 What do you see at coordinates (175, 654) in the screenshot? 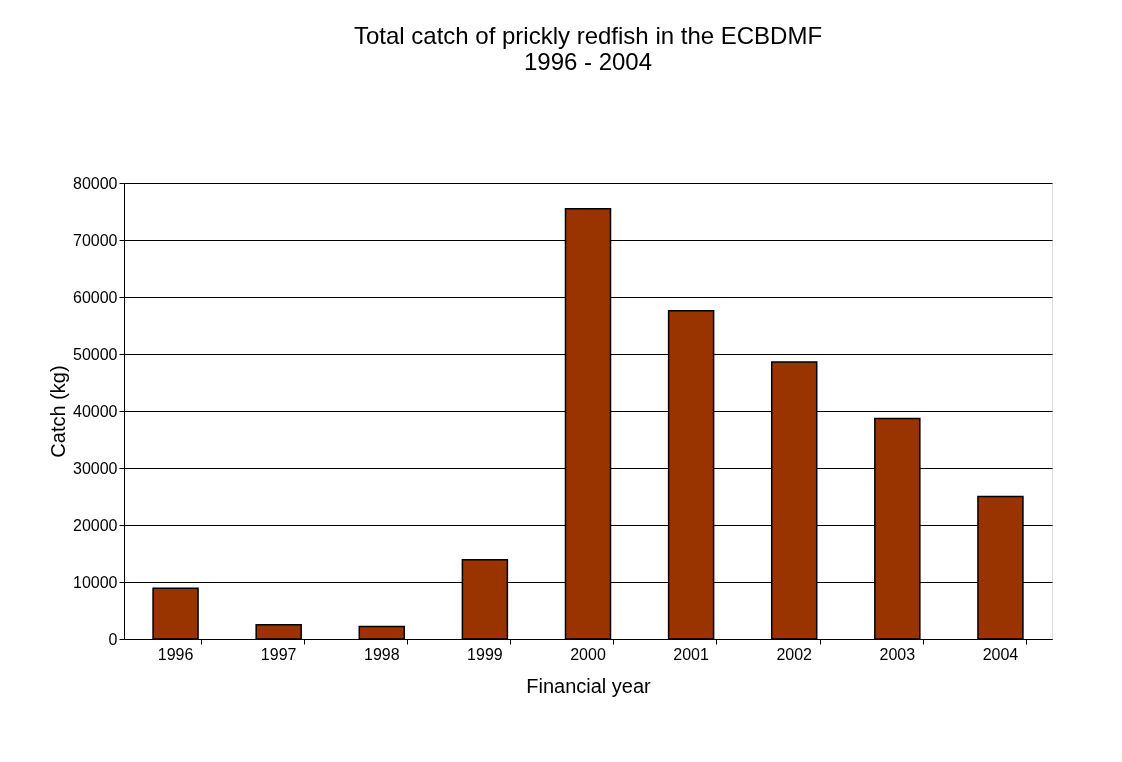
I see `x-tick-label: 1996` at bounding box center [175, 654].